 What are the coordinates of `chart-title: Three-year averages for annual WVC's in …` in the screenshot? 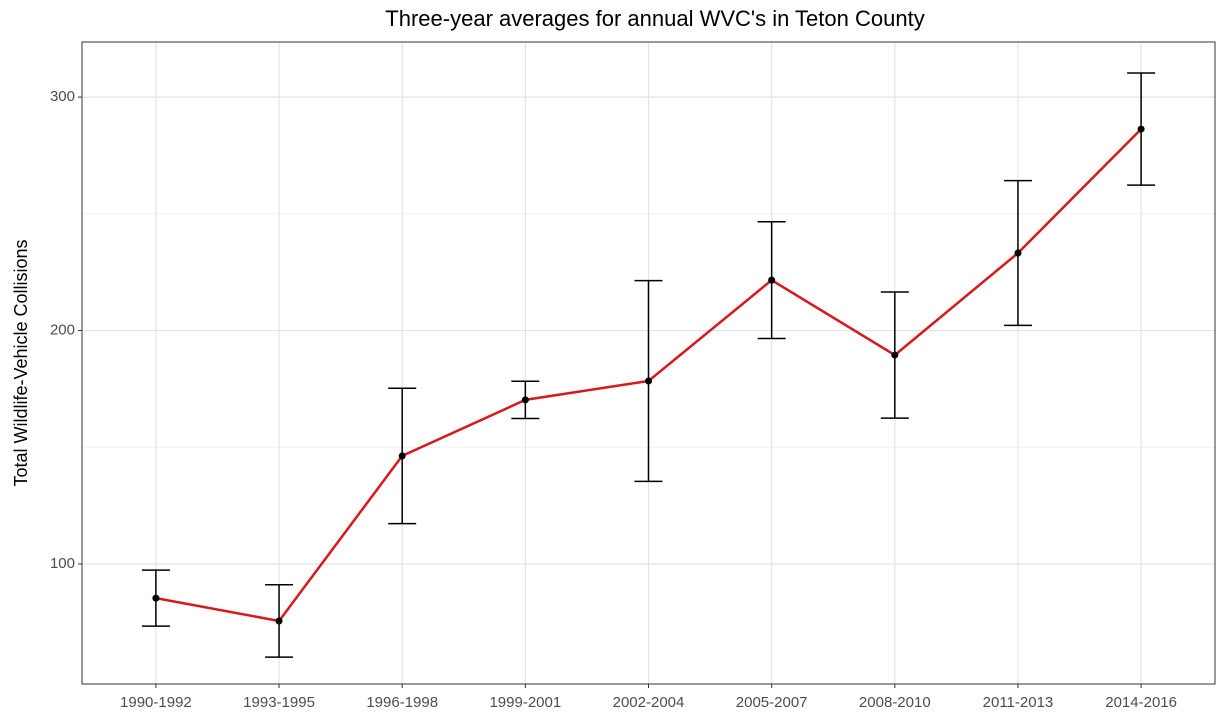 It's located at (654, 18).